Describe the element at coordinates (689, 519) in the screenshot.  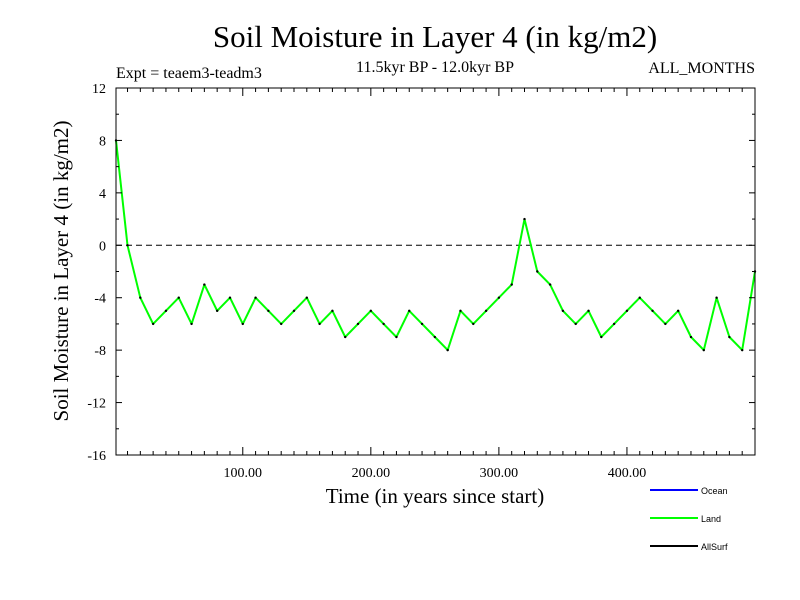
I see `legend: Ocean Land AllSurf` at that location.